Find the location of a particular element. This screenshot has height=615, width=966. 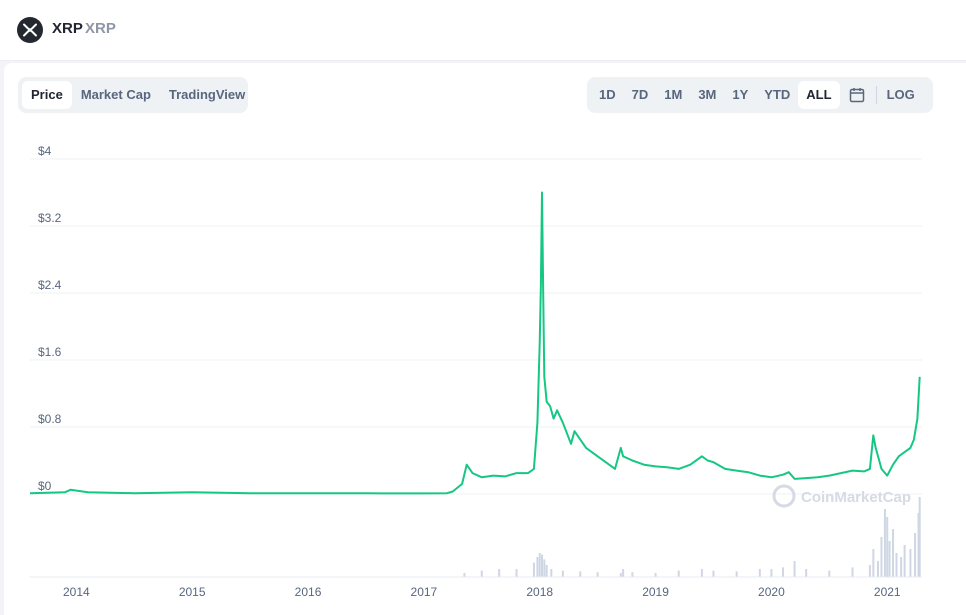

xrp-logo-icon is located at coordinates (30, 30).